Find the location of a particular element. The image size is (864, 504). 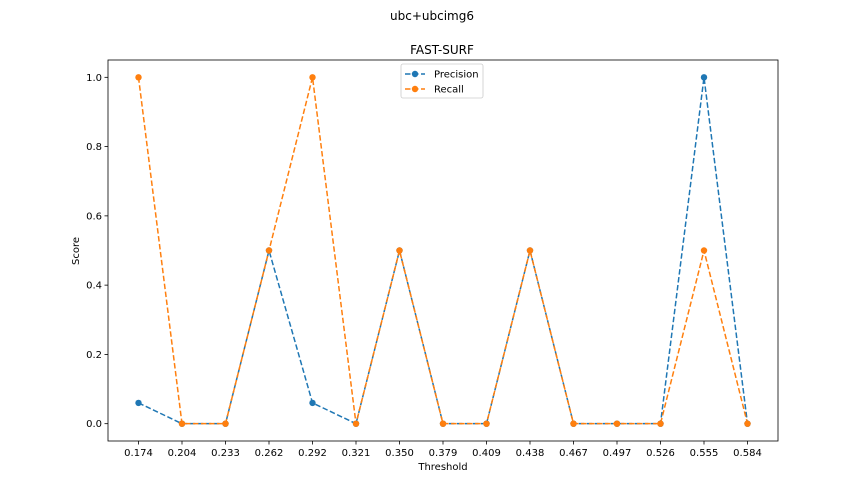

y-axis-label: Score is located at coordinates (76, 251).